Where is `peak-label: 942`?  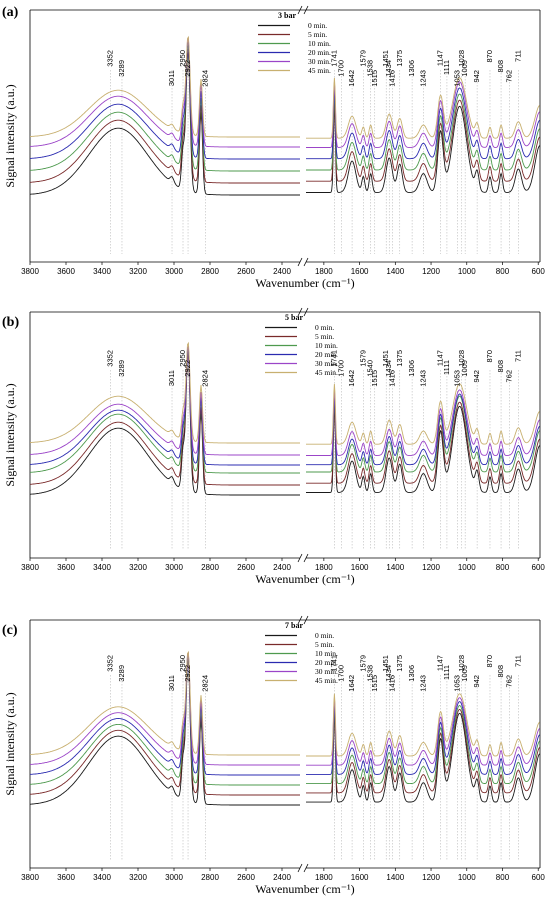
peak-label: 942 is located at coordinates (476, 681).